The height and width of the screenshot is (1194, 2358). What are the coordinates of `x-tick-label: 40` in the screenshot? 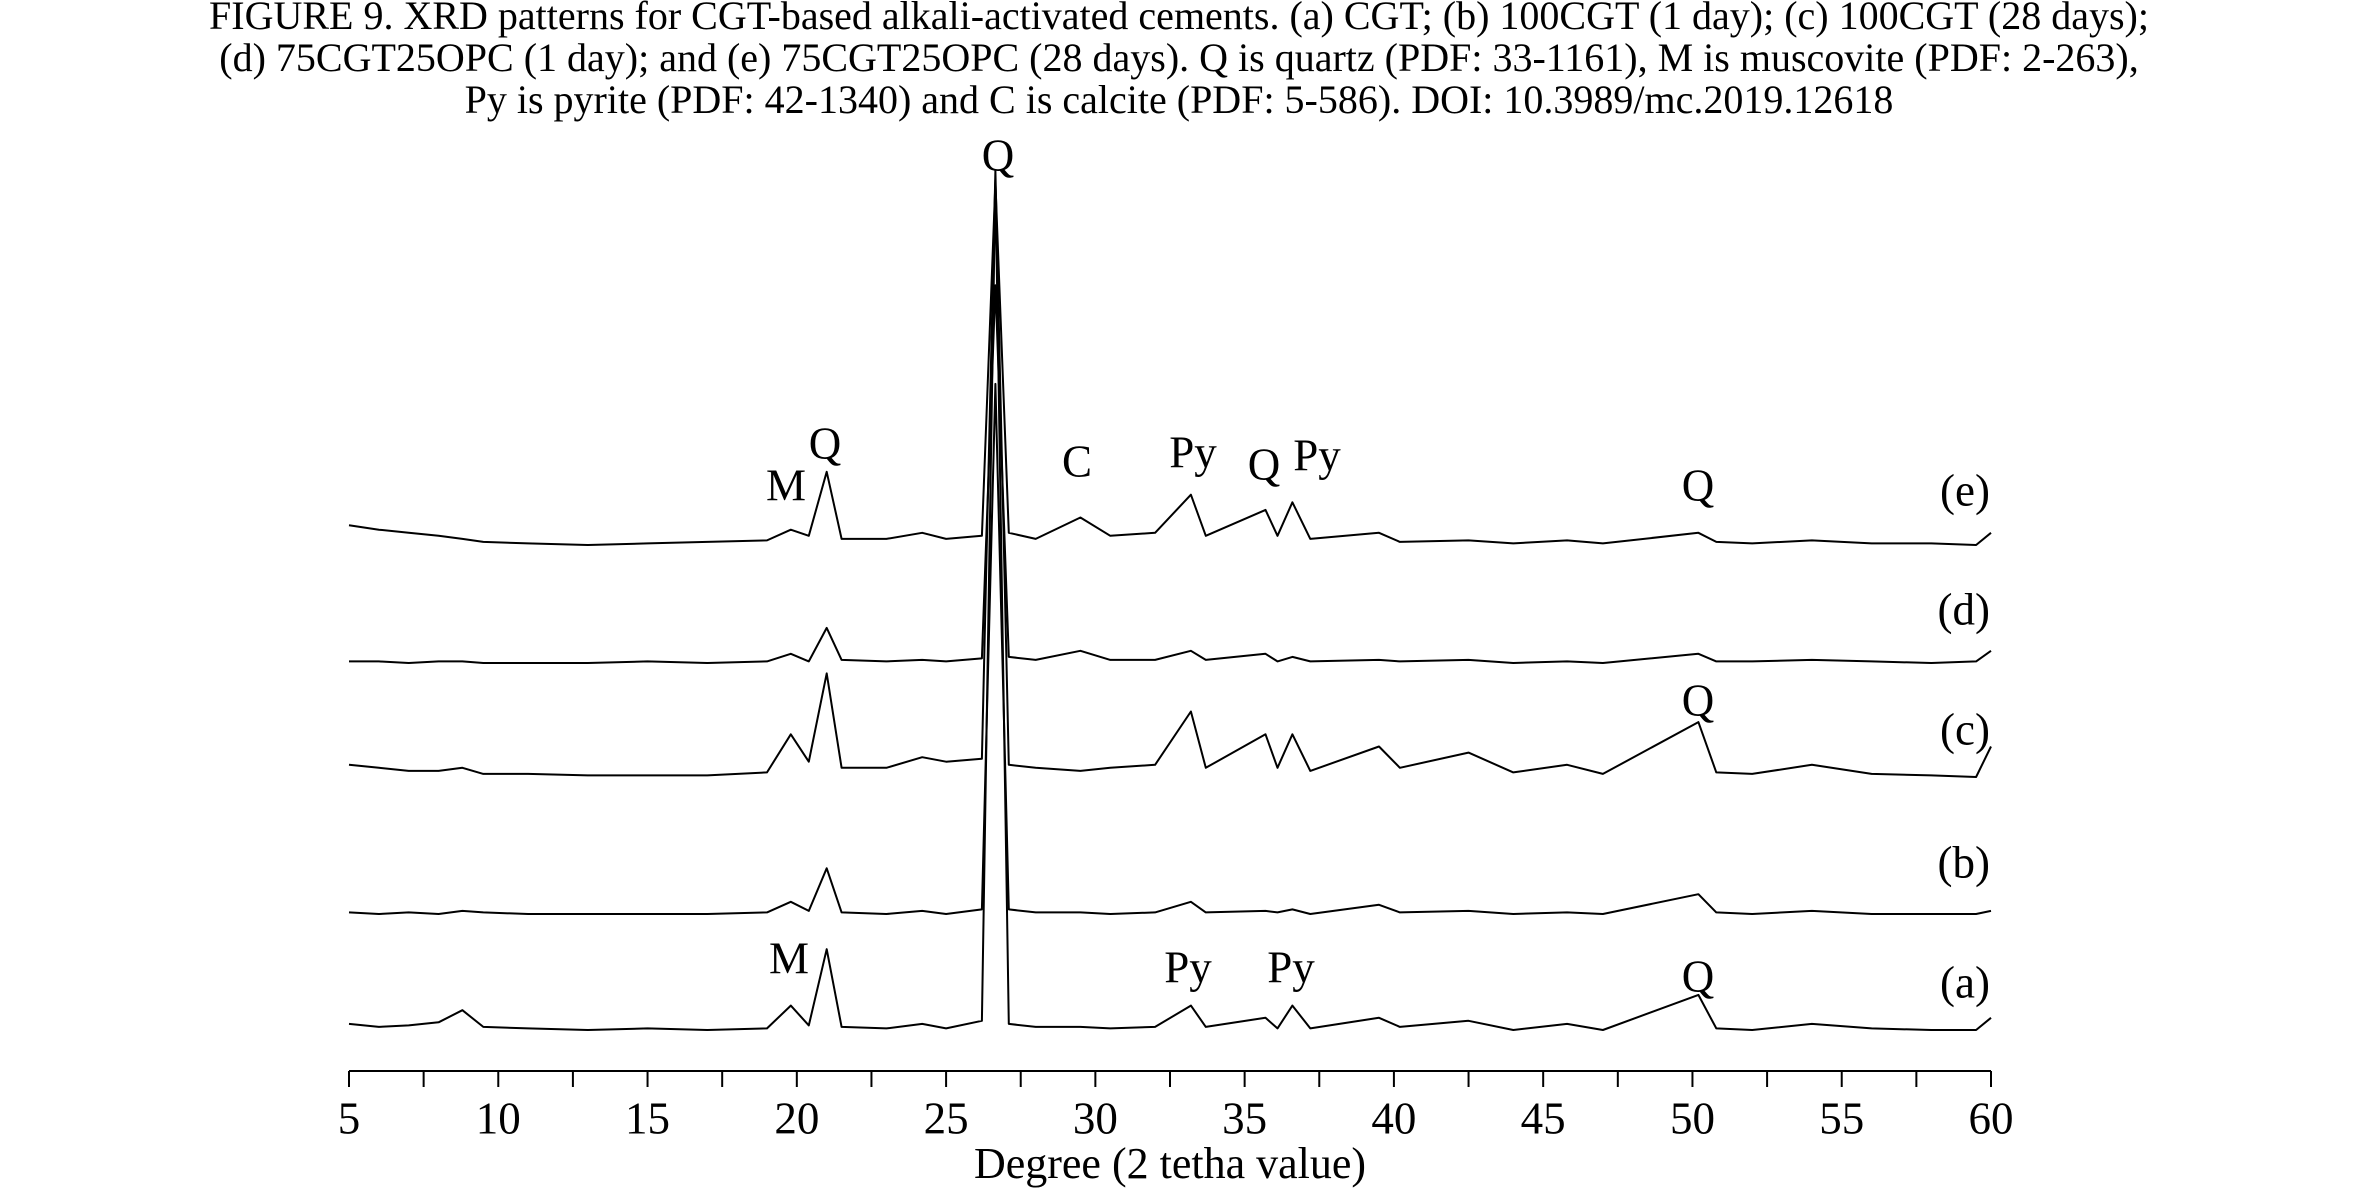 It's located at (1393, 1118).